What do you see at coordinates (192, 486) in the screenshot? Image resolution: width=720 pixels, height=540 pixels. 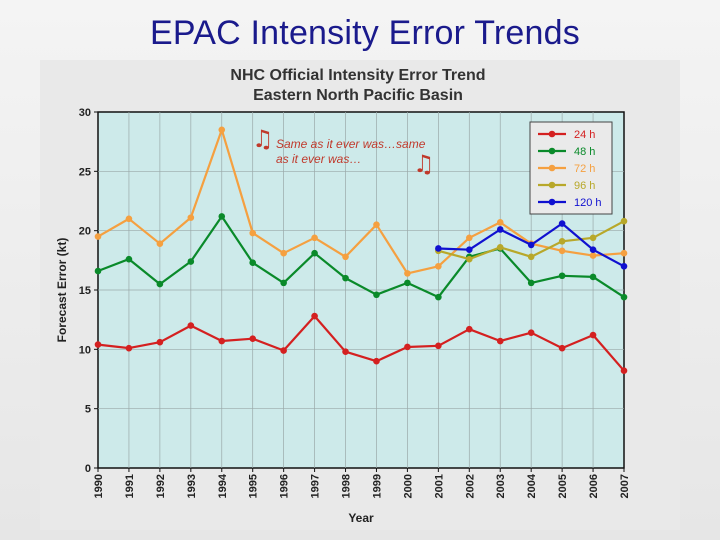 I see `x-tick-label: 1993` at bounding box center [192, 486].